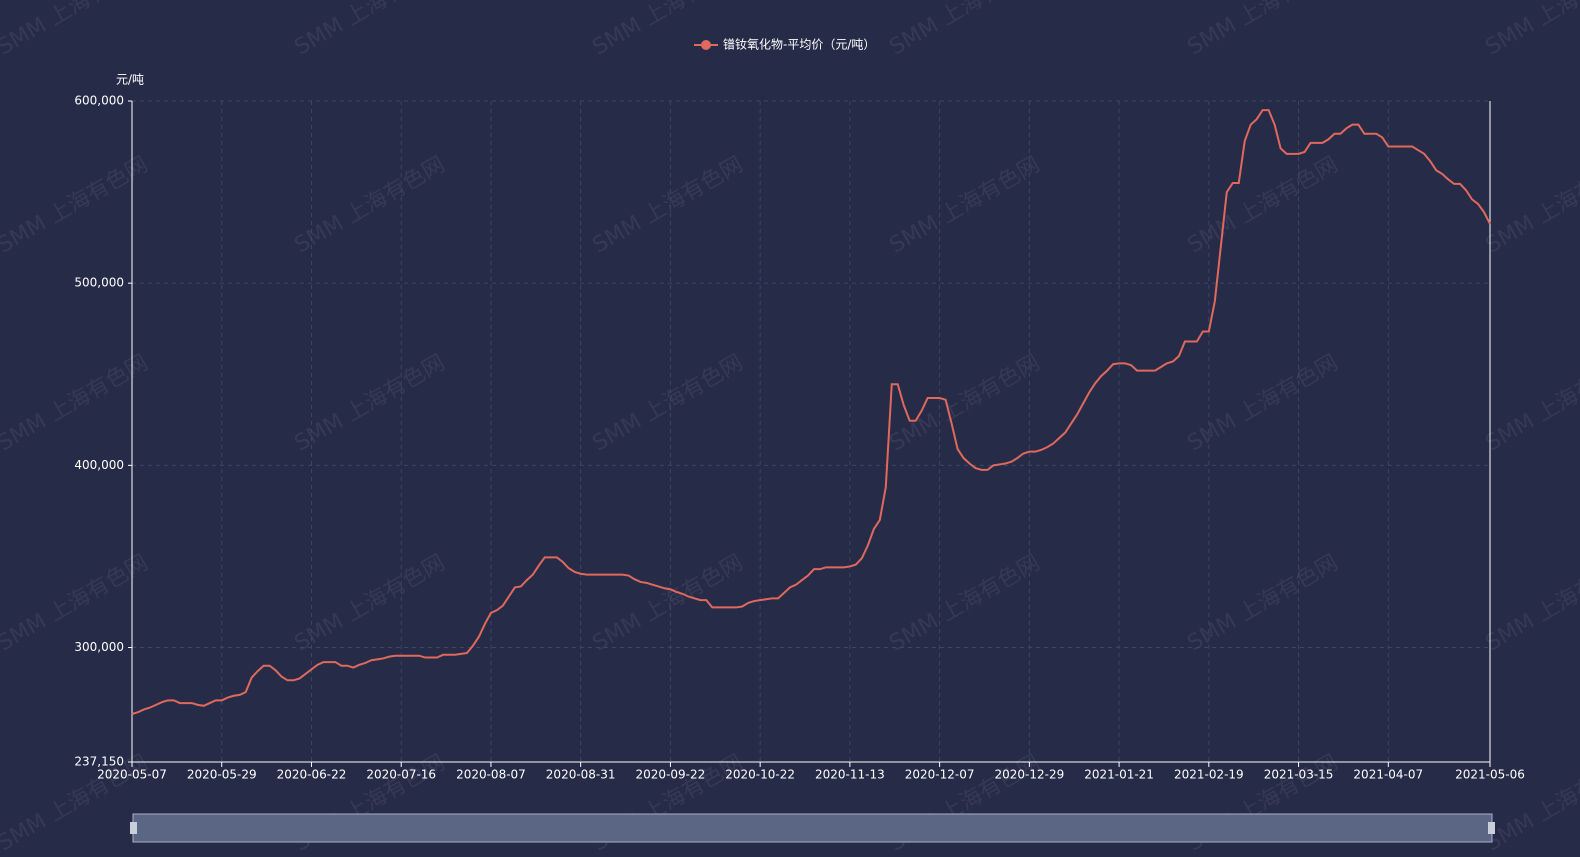 The height and width of the screenshot is (857, 1580). Describe the element at coordinates (850, 775) in the screenshot. I see `x-tick-label: 2020-11-13` at that location.